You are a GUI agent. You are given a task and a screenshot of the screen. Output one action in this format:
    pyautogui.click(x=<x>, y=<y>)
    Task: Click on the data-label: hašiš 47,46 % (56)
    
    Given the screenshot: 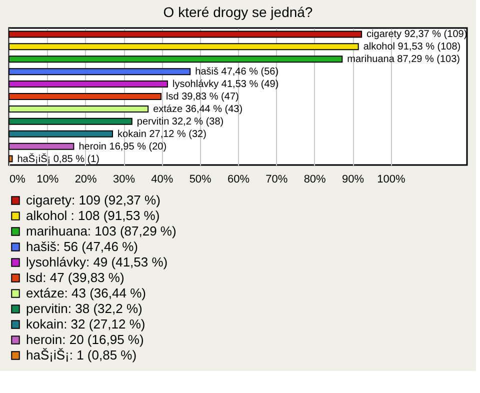 What is the action you would take?
    pyautogui.click(x=237, y=72)
    